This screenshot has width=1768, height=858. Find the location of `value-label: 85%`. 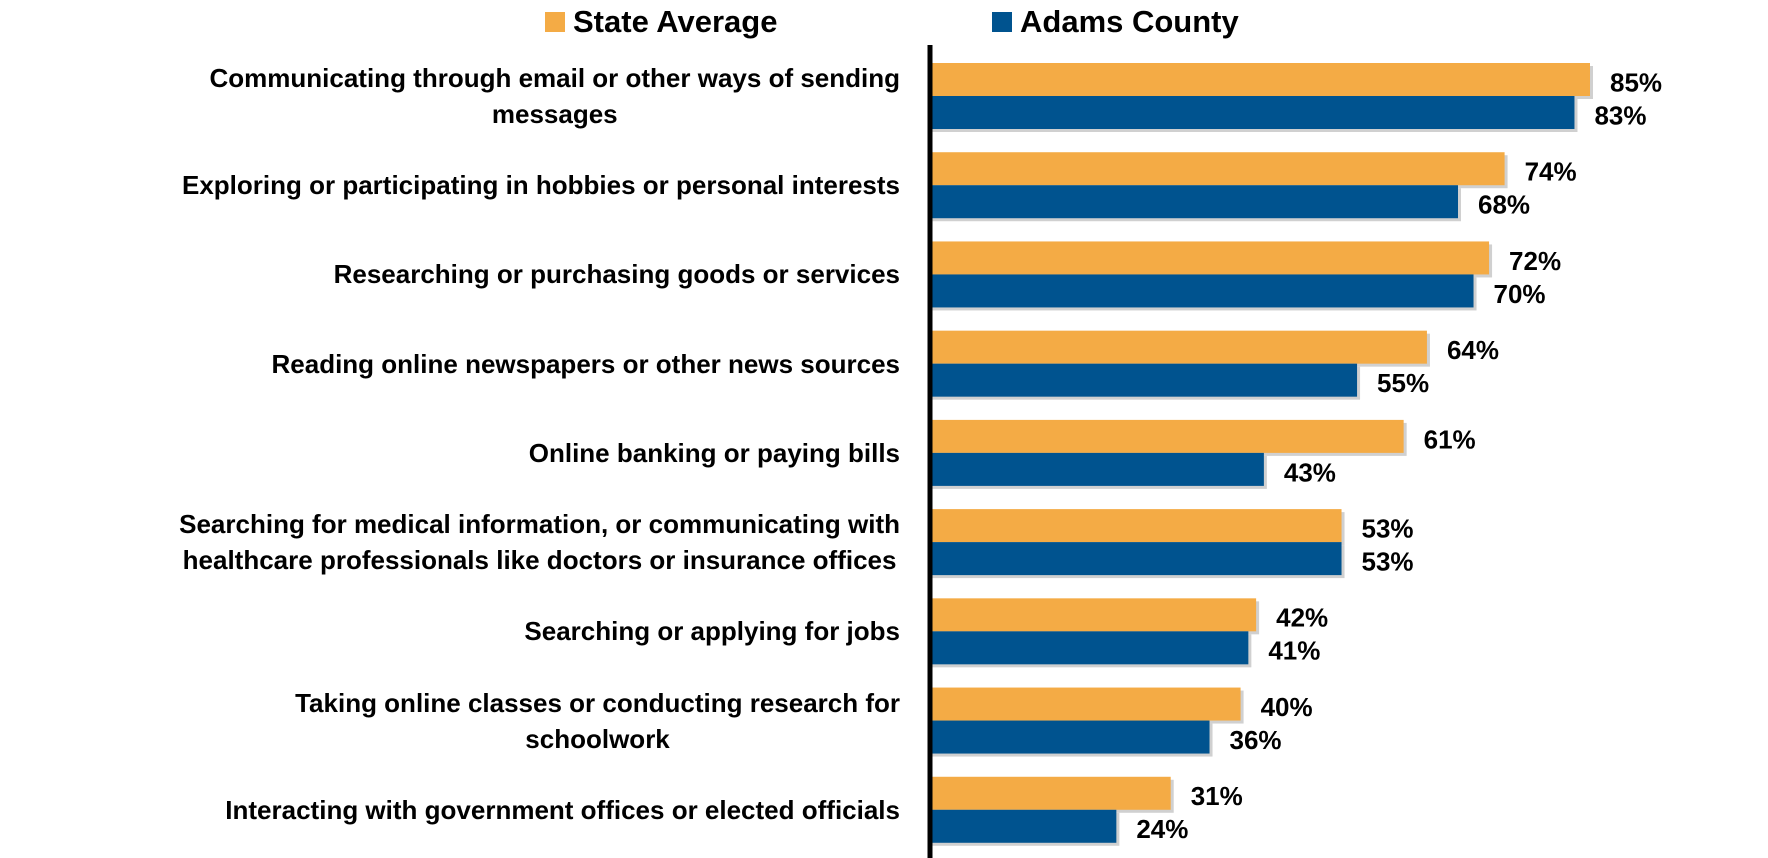

value-label: 85% is located at coordinates (1636, 82).